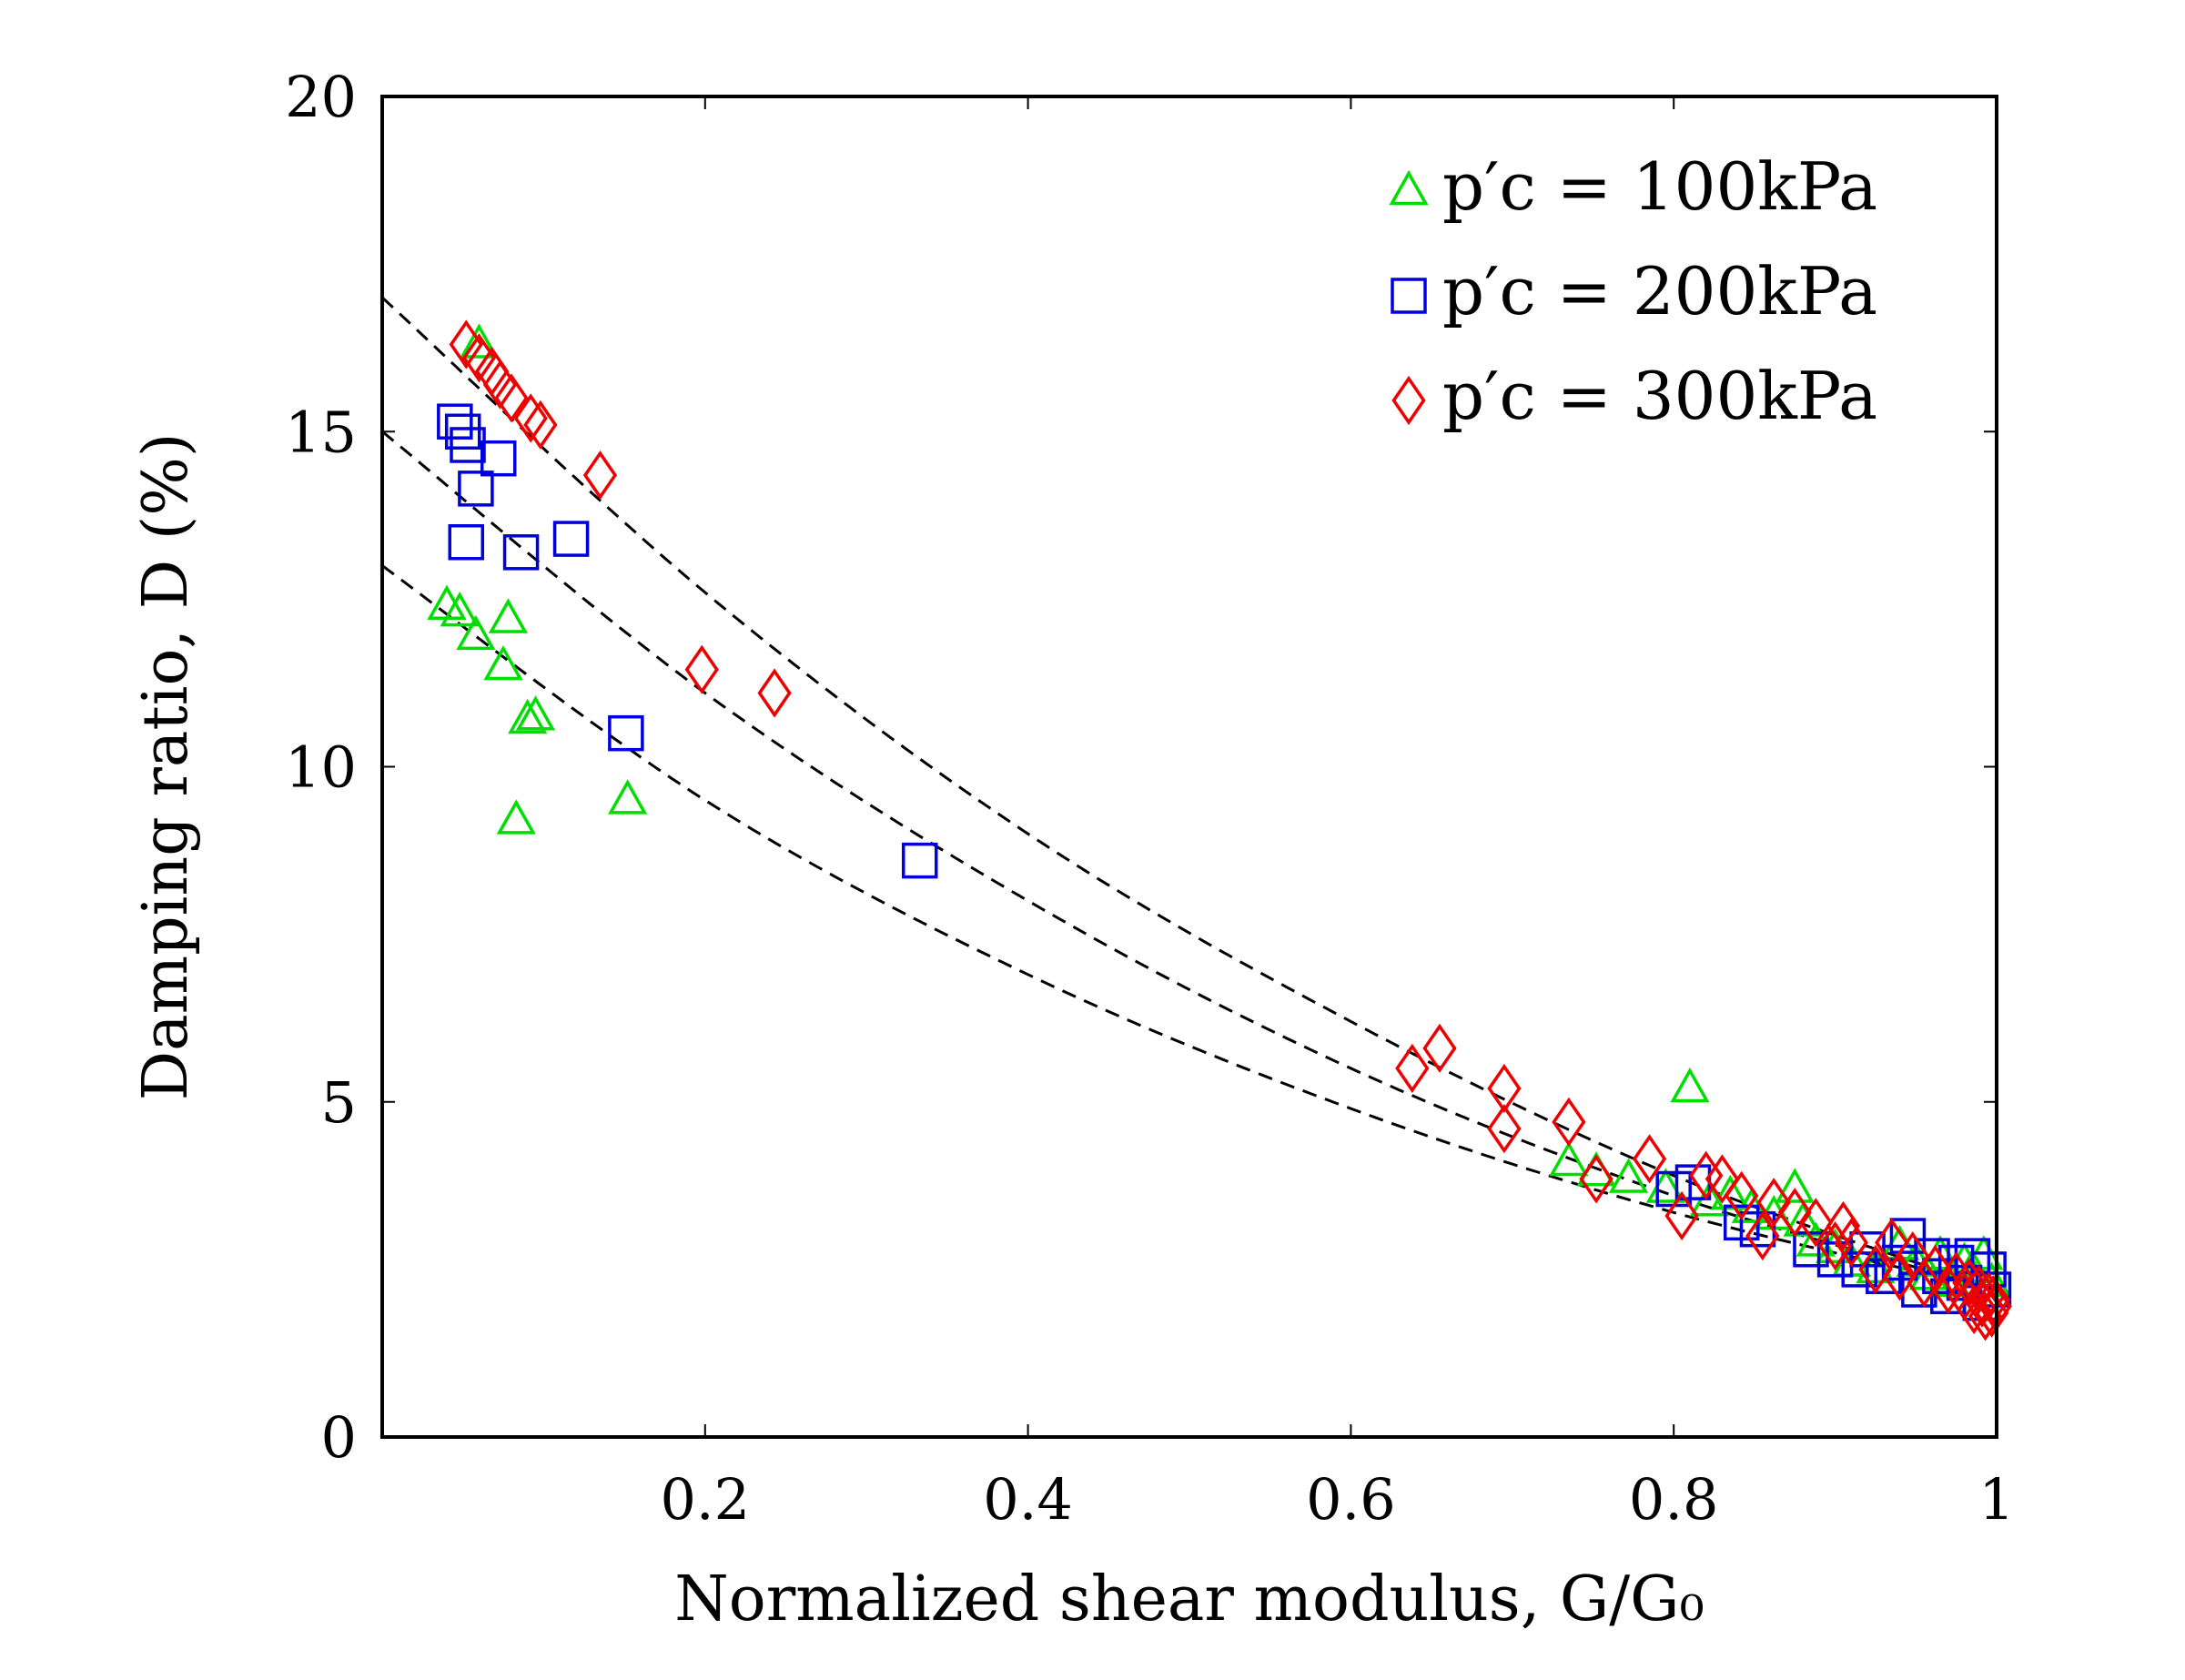  What do you see at coordinates (321, 768) in the screenshot?
I see `y-tick-label: 10` at bounding box center [321, 768].